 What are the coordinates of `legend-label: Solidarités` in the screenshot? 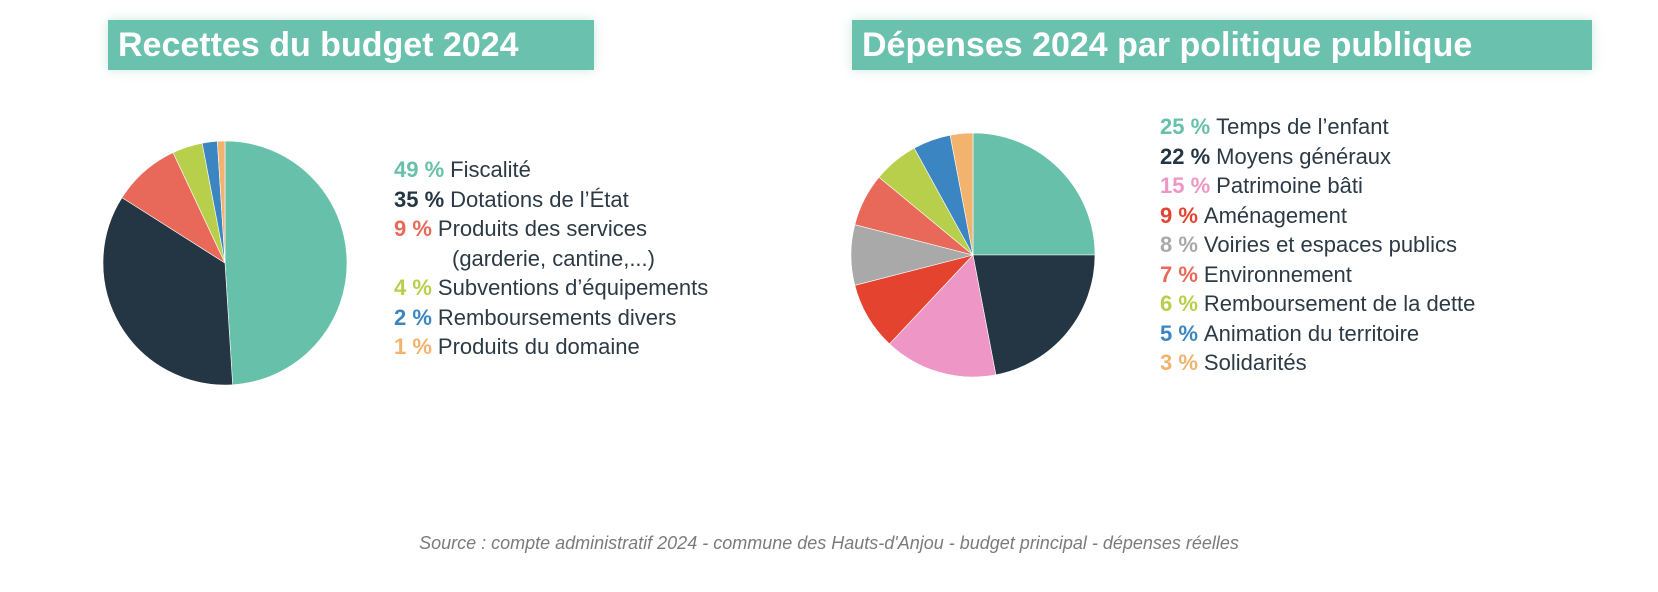 It's located at (1255, 362).